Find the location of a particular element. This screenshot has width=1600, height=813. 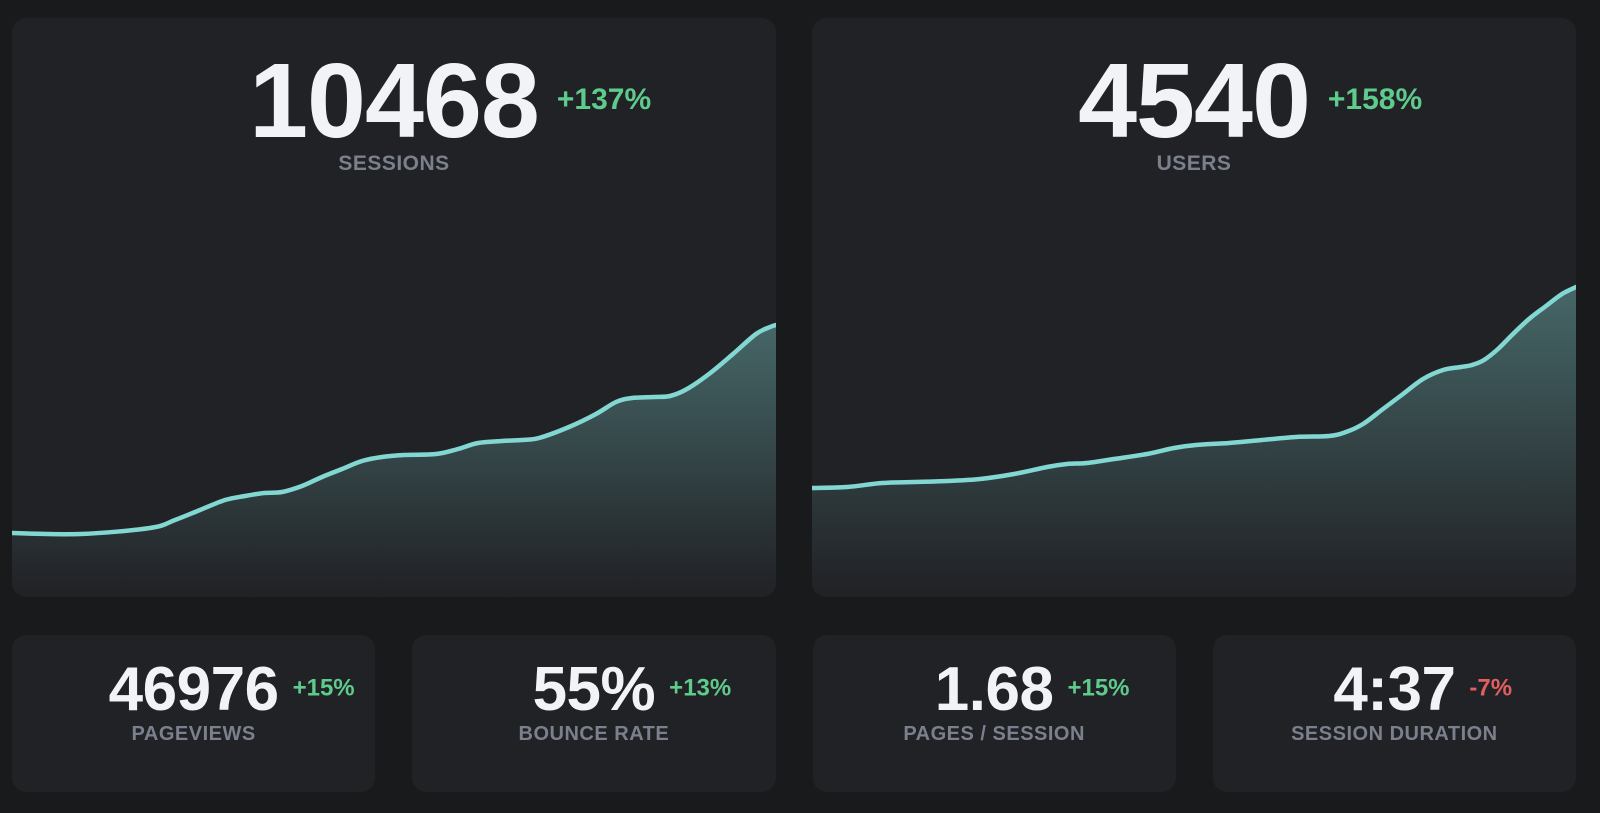

pages-per-session-value: 1.68 is located at coordinates (994, 689).